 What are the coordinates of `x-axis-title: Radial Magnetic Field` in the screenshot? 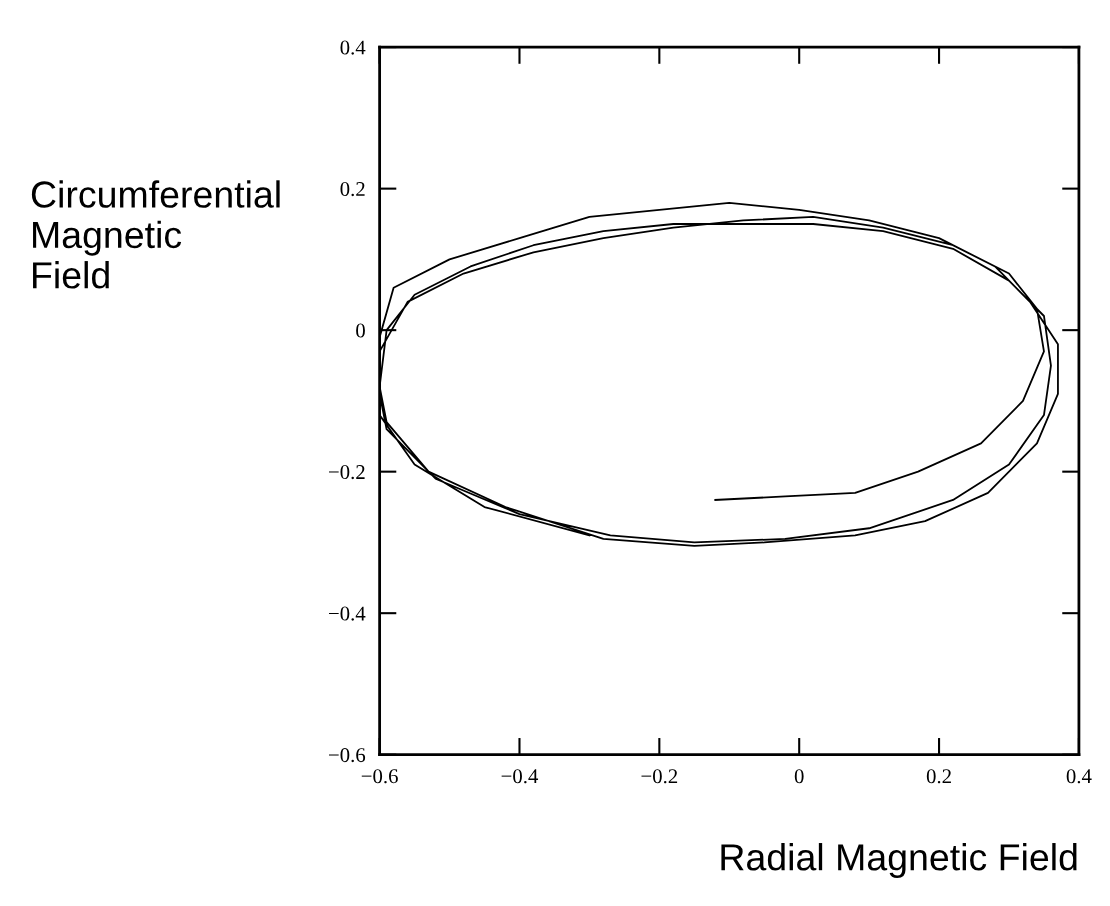 It's located at (899, 860).